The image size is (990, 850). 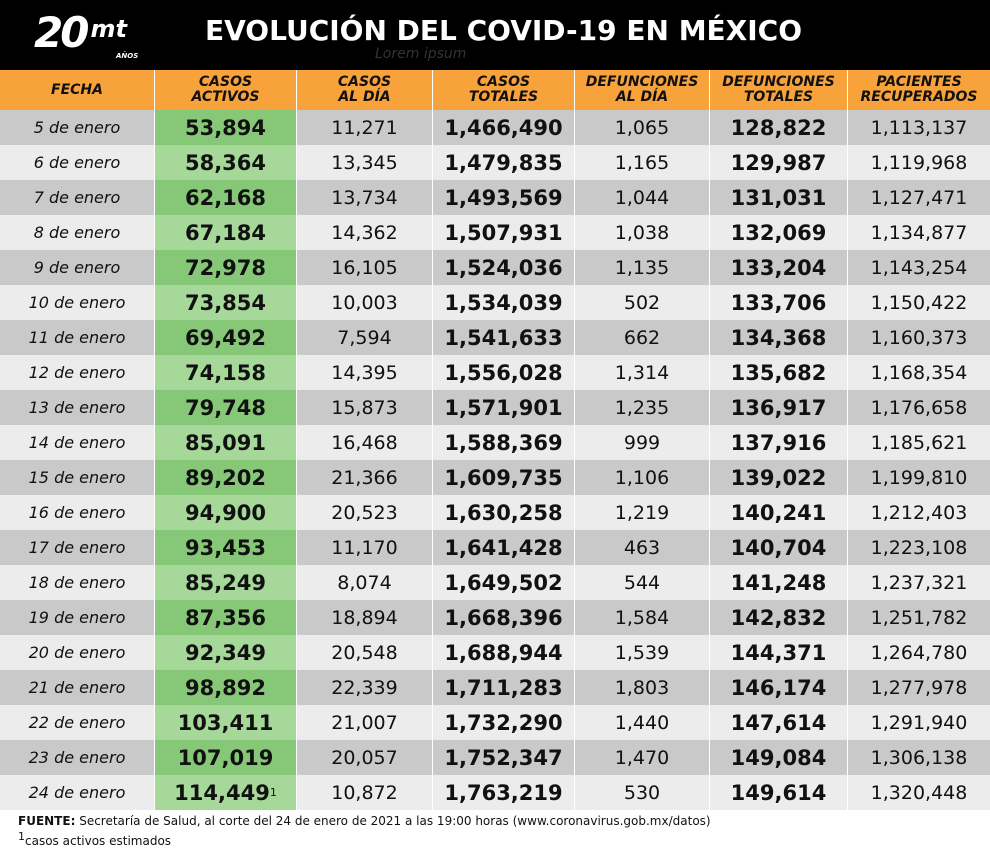 What do you see at coordinates (226, 90) in the screenshot?
I see `column-header: CASOS ACTIVOS` at bounding box center [226, 90].